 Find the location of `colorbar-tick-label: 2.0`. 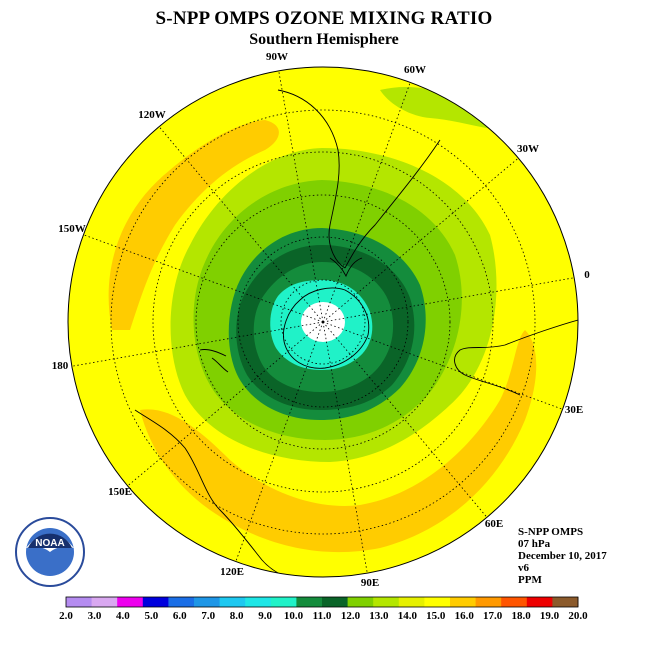

colorbar-tick-label: 2.0 is located at coordinates (66, 616).